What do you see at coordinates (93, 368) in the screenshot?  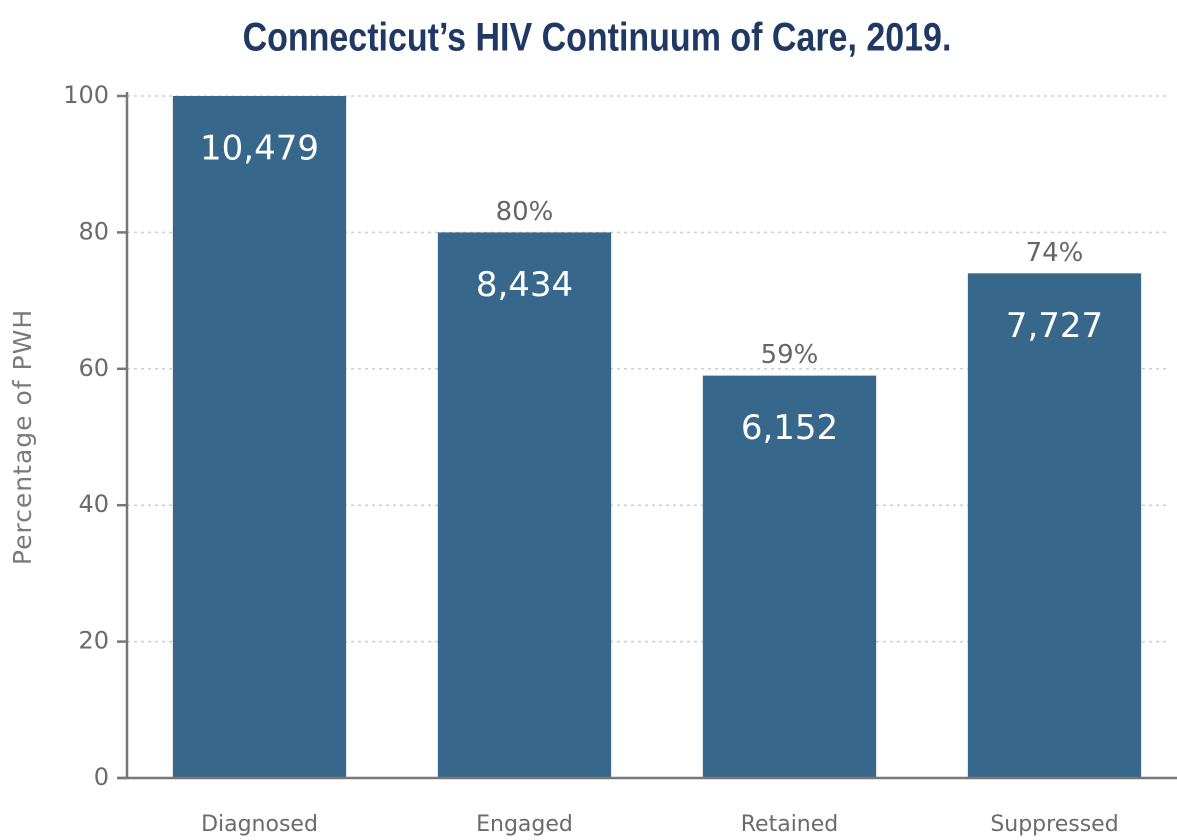 I see `y-tick-label: 60` at bounding box center [93, 368].